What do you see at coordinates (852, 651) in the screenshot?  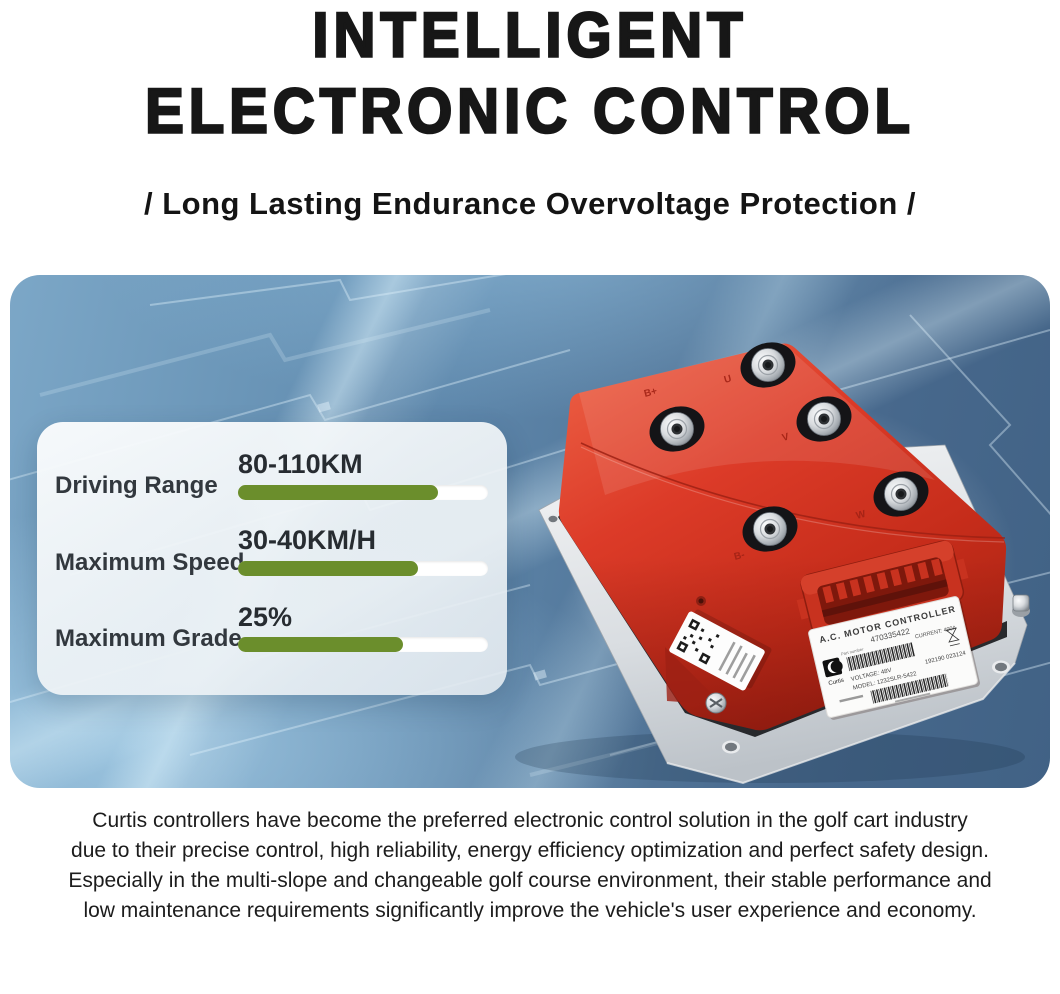 I see `label-part-number-caption: Part number` at bounding box center [852, 651].